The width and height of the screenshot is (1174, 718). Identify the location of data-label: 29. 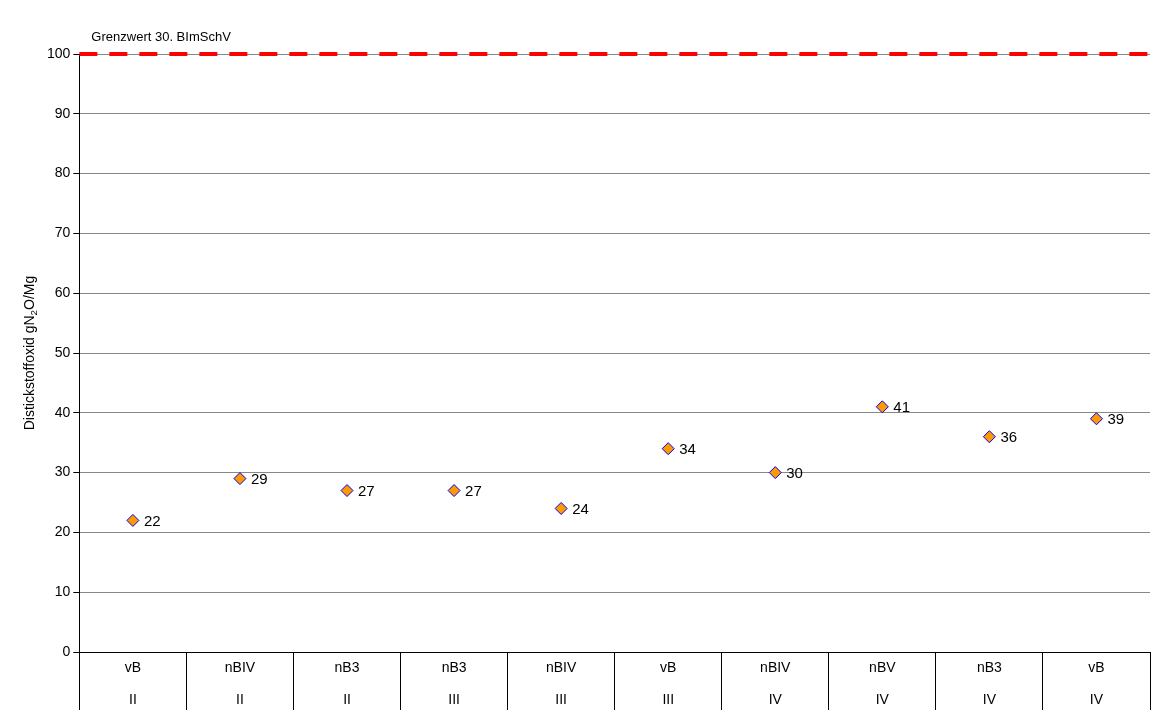
(259, 478).